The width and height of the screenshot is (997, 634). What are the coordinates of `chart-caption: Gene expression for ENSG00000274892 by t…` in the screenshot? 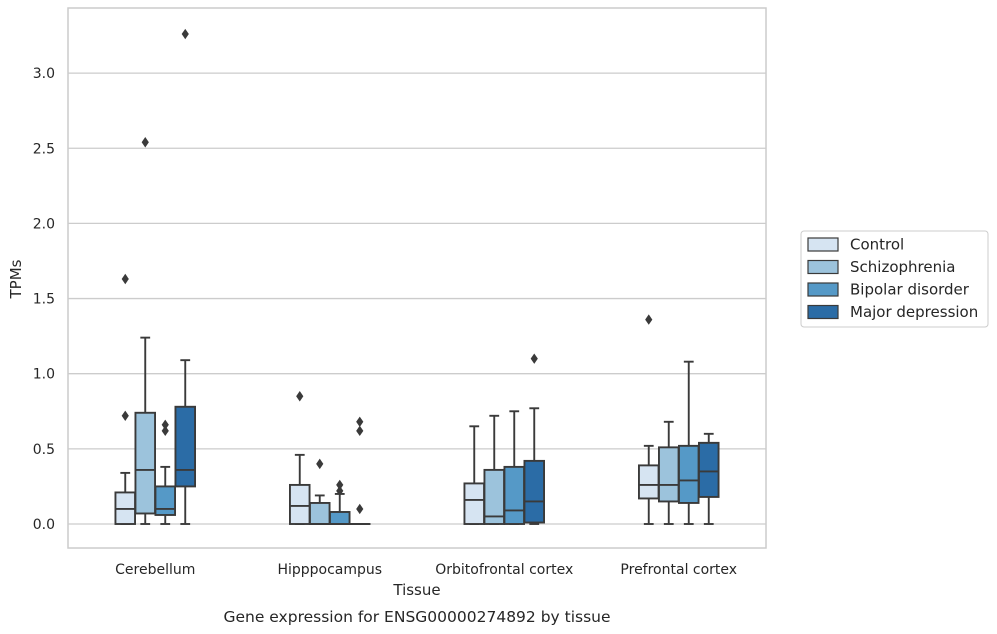 It's located at (416, 617).